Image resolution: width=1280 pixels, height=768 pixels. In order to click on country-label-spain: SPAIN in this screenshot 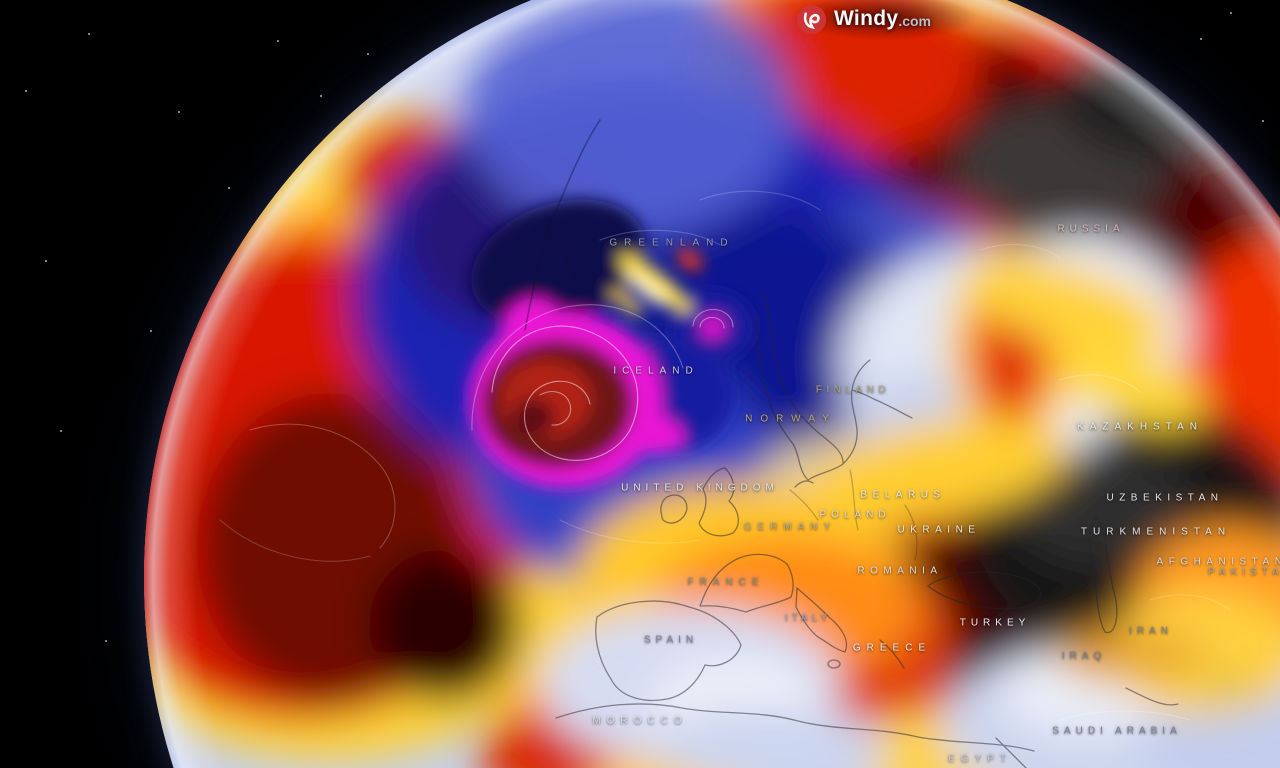, I will do `click(671, 640)`.